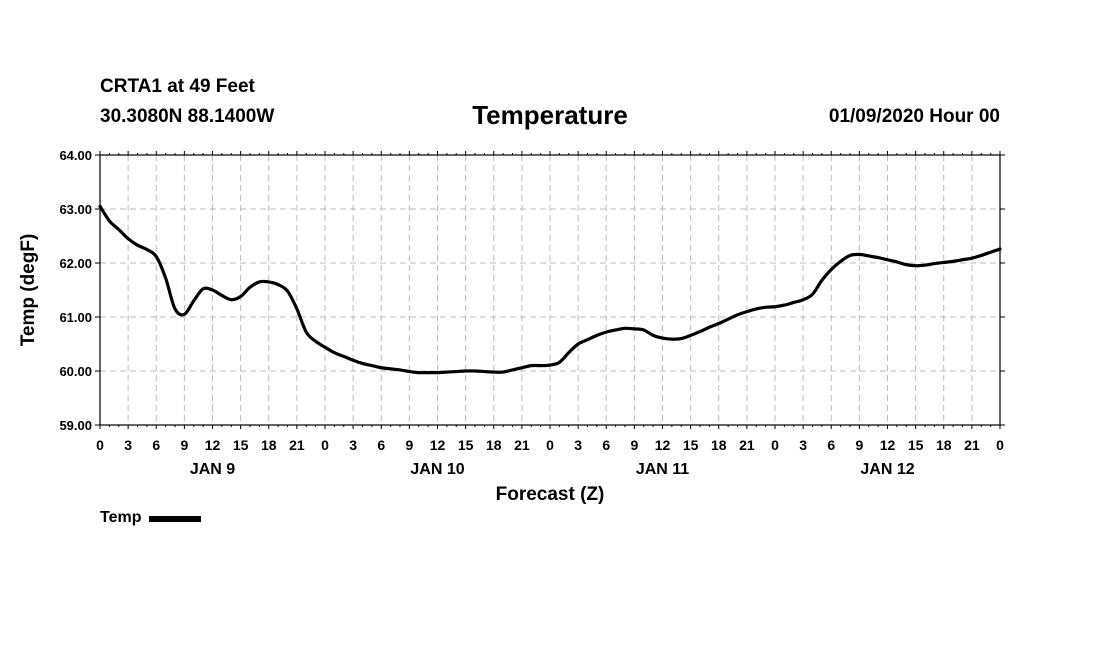 The height and width of the screenshot is (650, 1100). Describe the element at coordinates (187, 116) in the screenshot. I see `coordinates-label: 30.3080N 88.1400W` at that location.